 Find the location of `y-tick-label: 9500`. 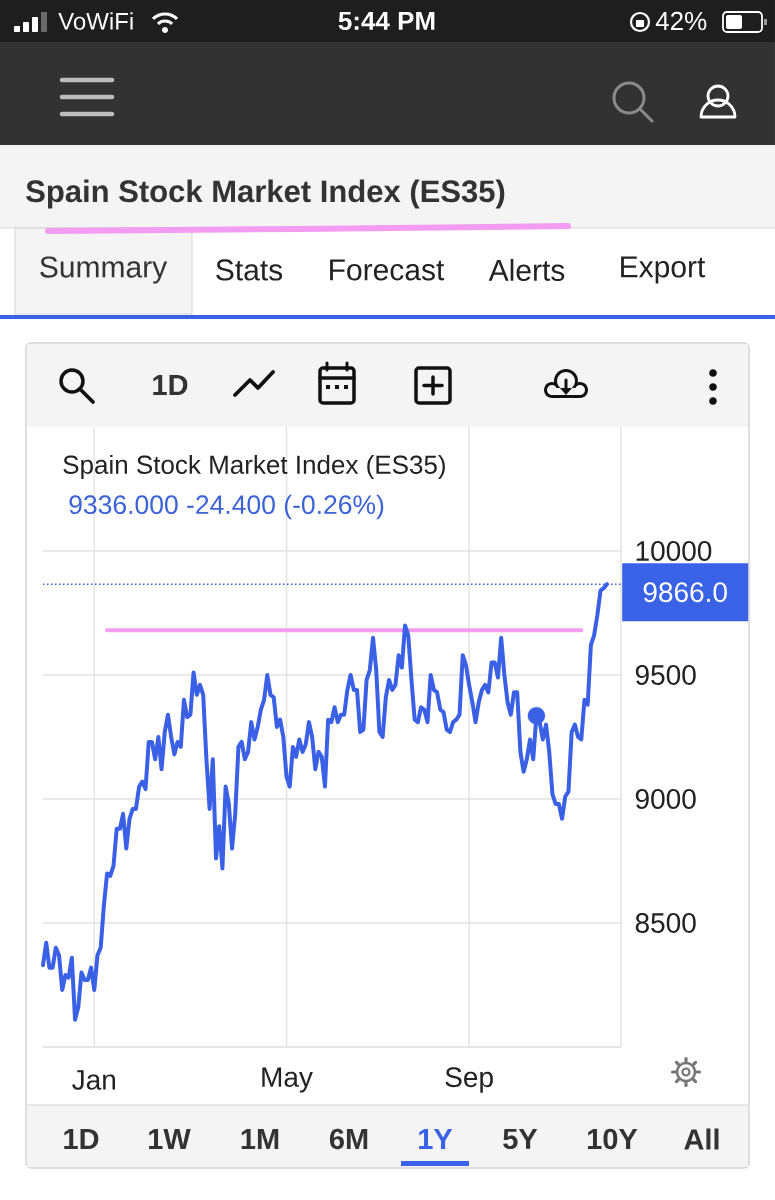

y-tick-label: 9500 is located at coordinates (665, 675).